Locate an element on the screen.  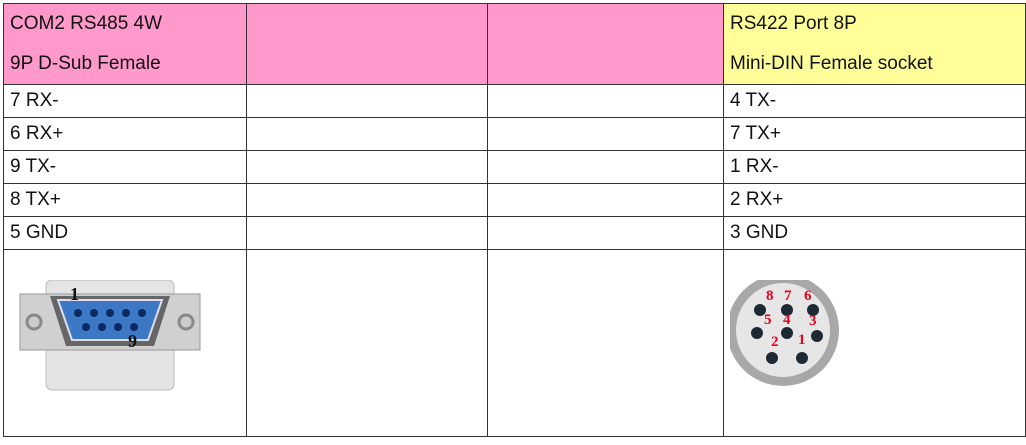
table-row: 7 RX- 4 TX- is located at coordinates (514, 101).